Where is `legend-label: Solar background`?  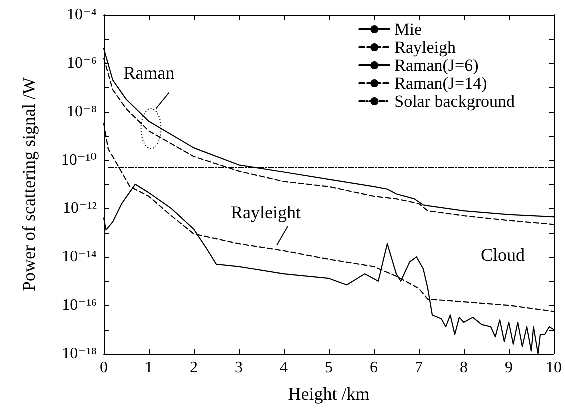 legend-label: Solar background is located at coordinates (455, 101).